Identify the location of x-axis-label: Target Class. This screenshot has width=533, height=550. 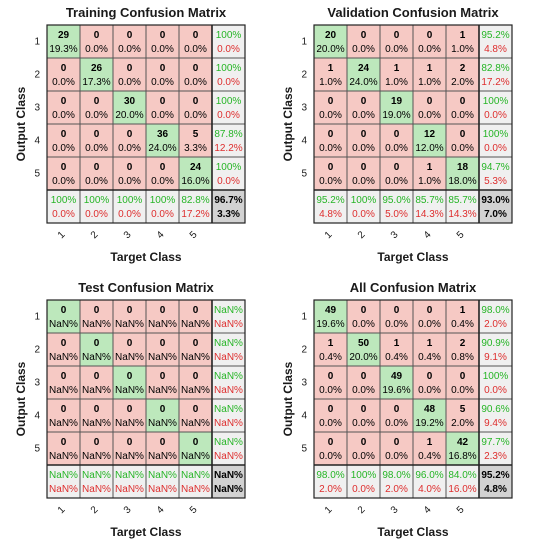
(412, 532).